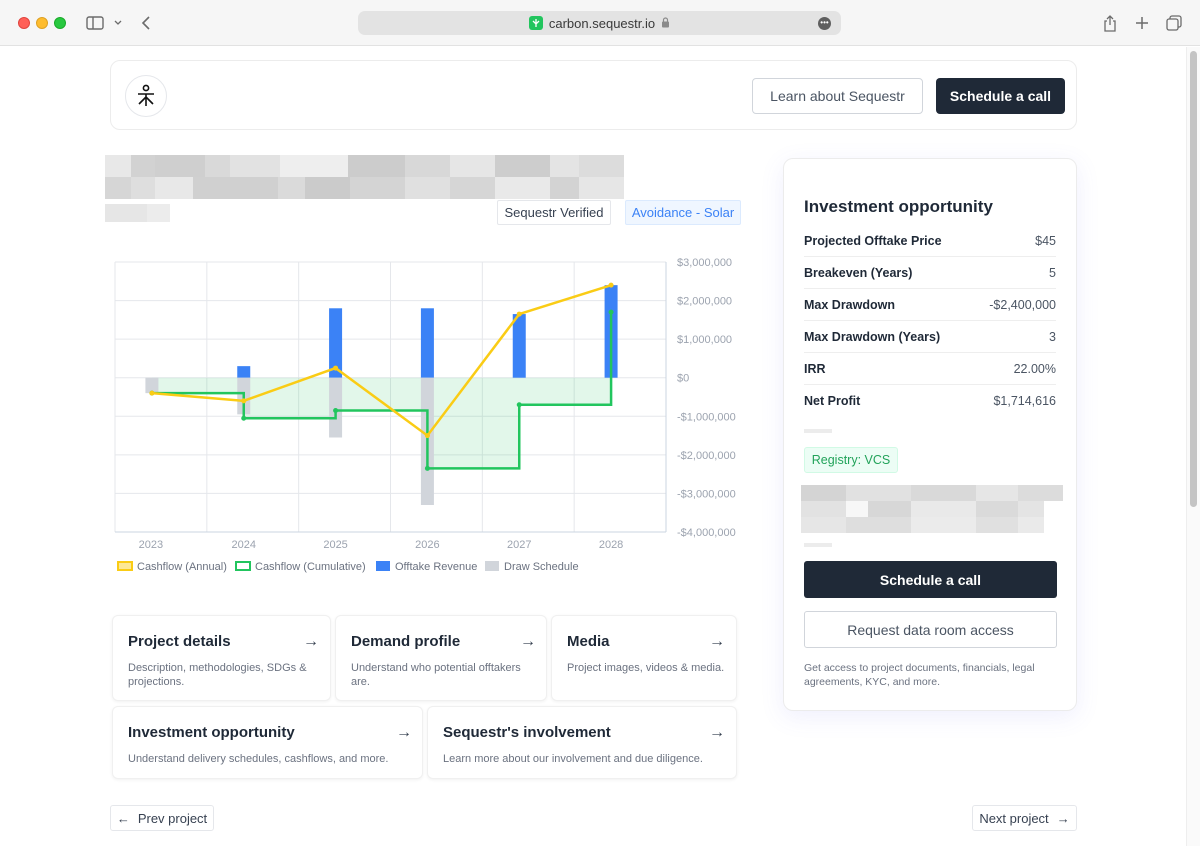 This screenshot has height=846, width=1200. I want to click on prev-project-button: ← Prev project, so click(162, 818).